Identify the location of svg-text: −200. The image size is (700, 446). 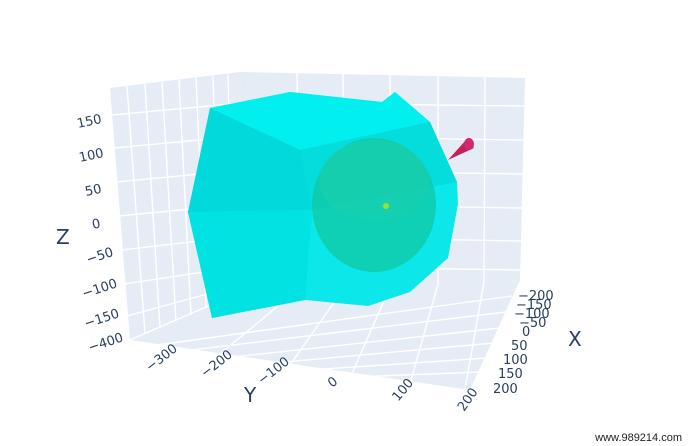
(536, 296).